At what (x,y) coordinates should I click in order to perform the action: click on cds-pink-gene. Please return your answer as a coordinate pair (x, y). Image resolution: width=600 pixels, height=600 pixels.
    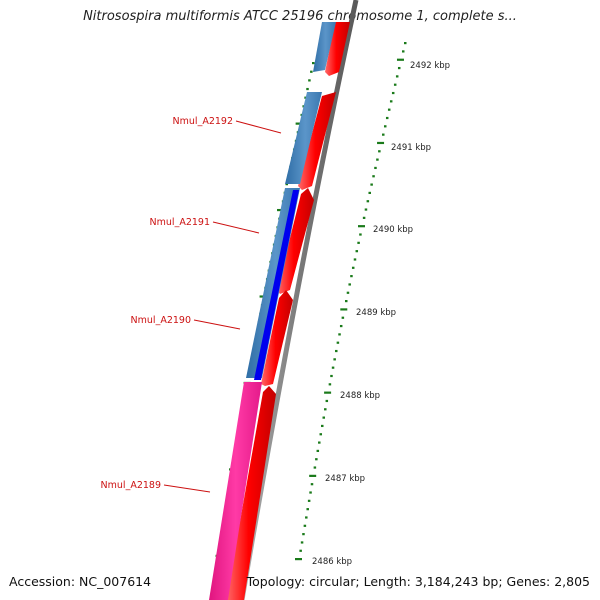
    Looking at the image, I should click on (235, 491).